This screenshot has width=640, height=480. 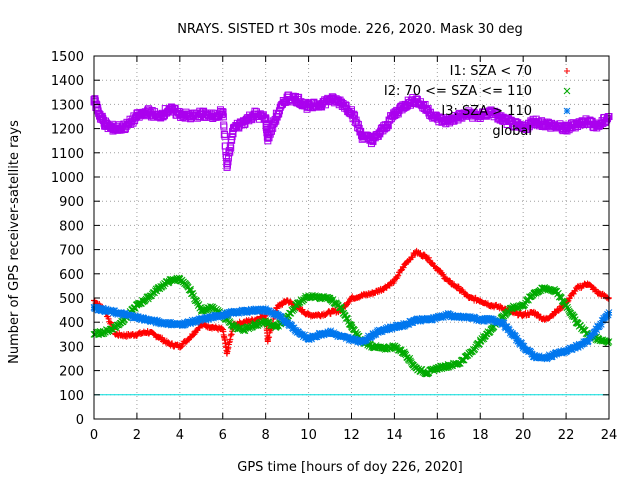 What do you see at coordinates (71, 275) in the screenshot?
I see `y-tick-label: 600` at bounding box center [71, 275].